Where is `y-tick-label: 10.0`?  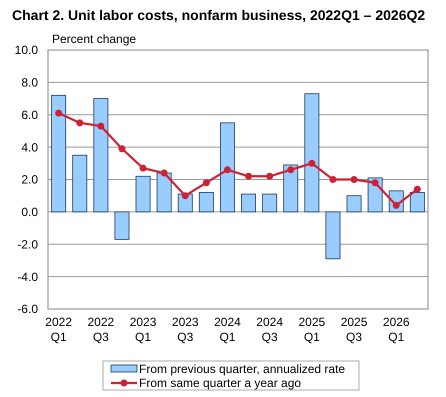 y-tick-label: 10.0 is located at coordinates (26, 50).